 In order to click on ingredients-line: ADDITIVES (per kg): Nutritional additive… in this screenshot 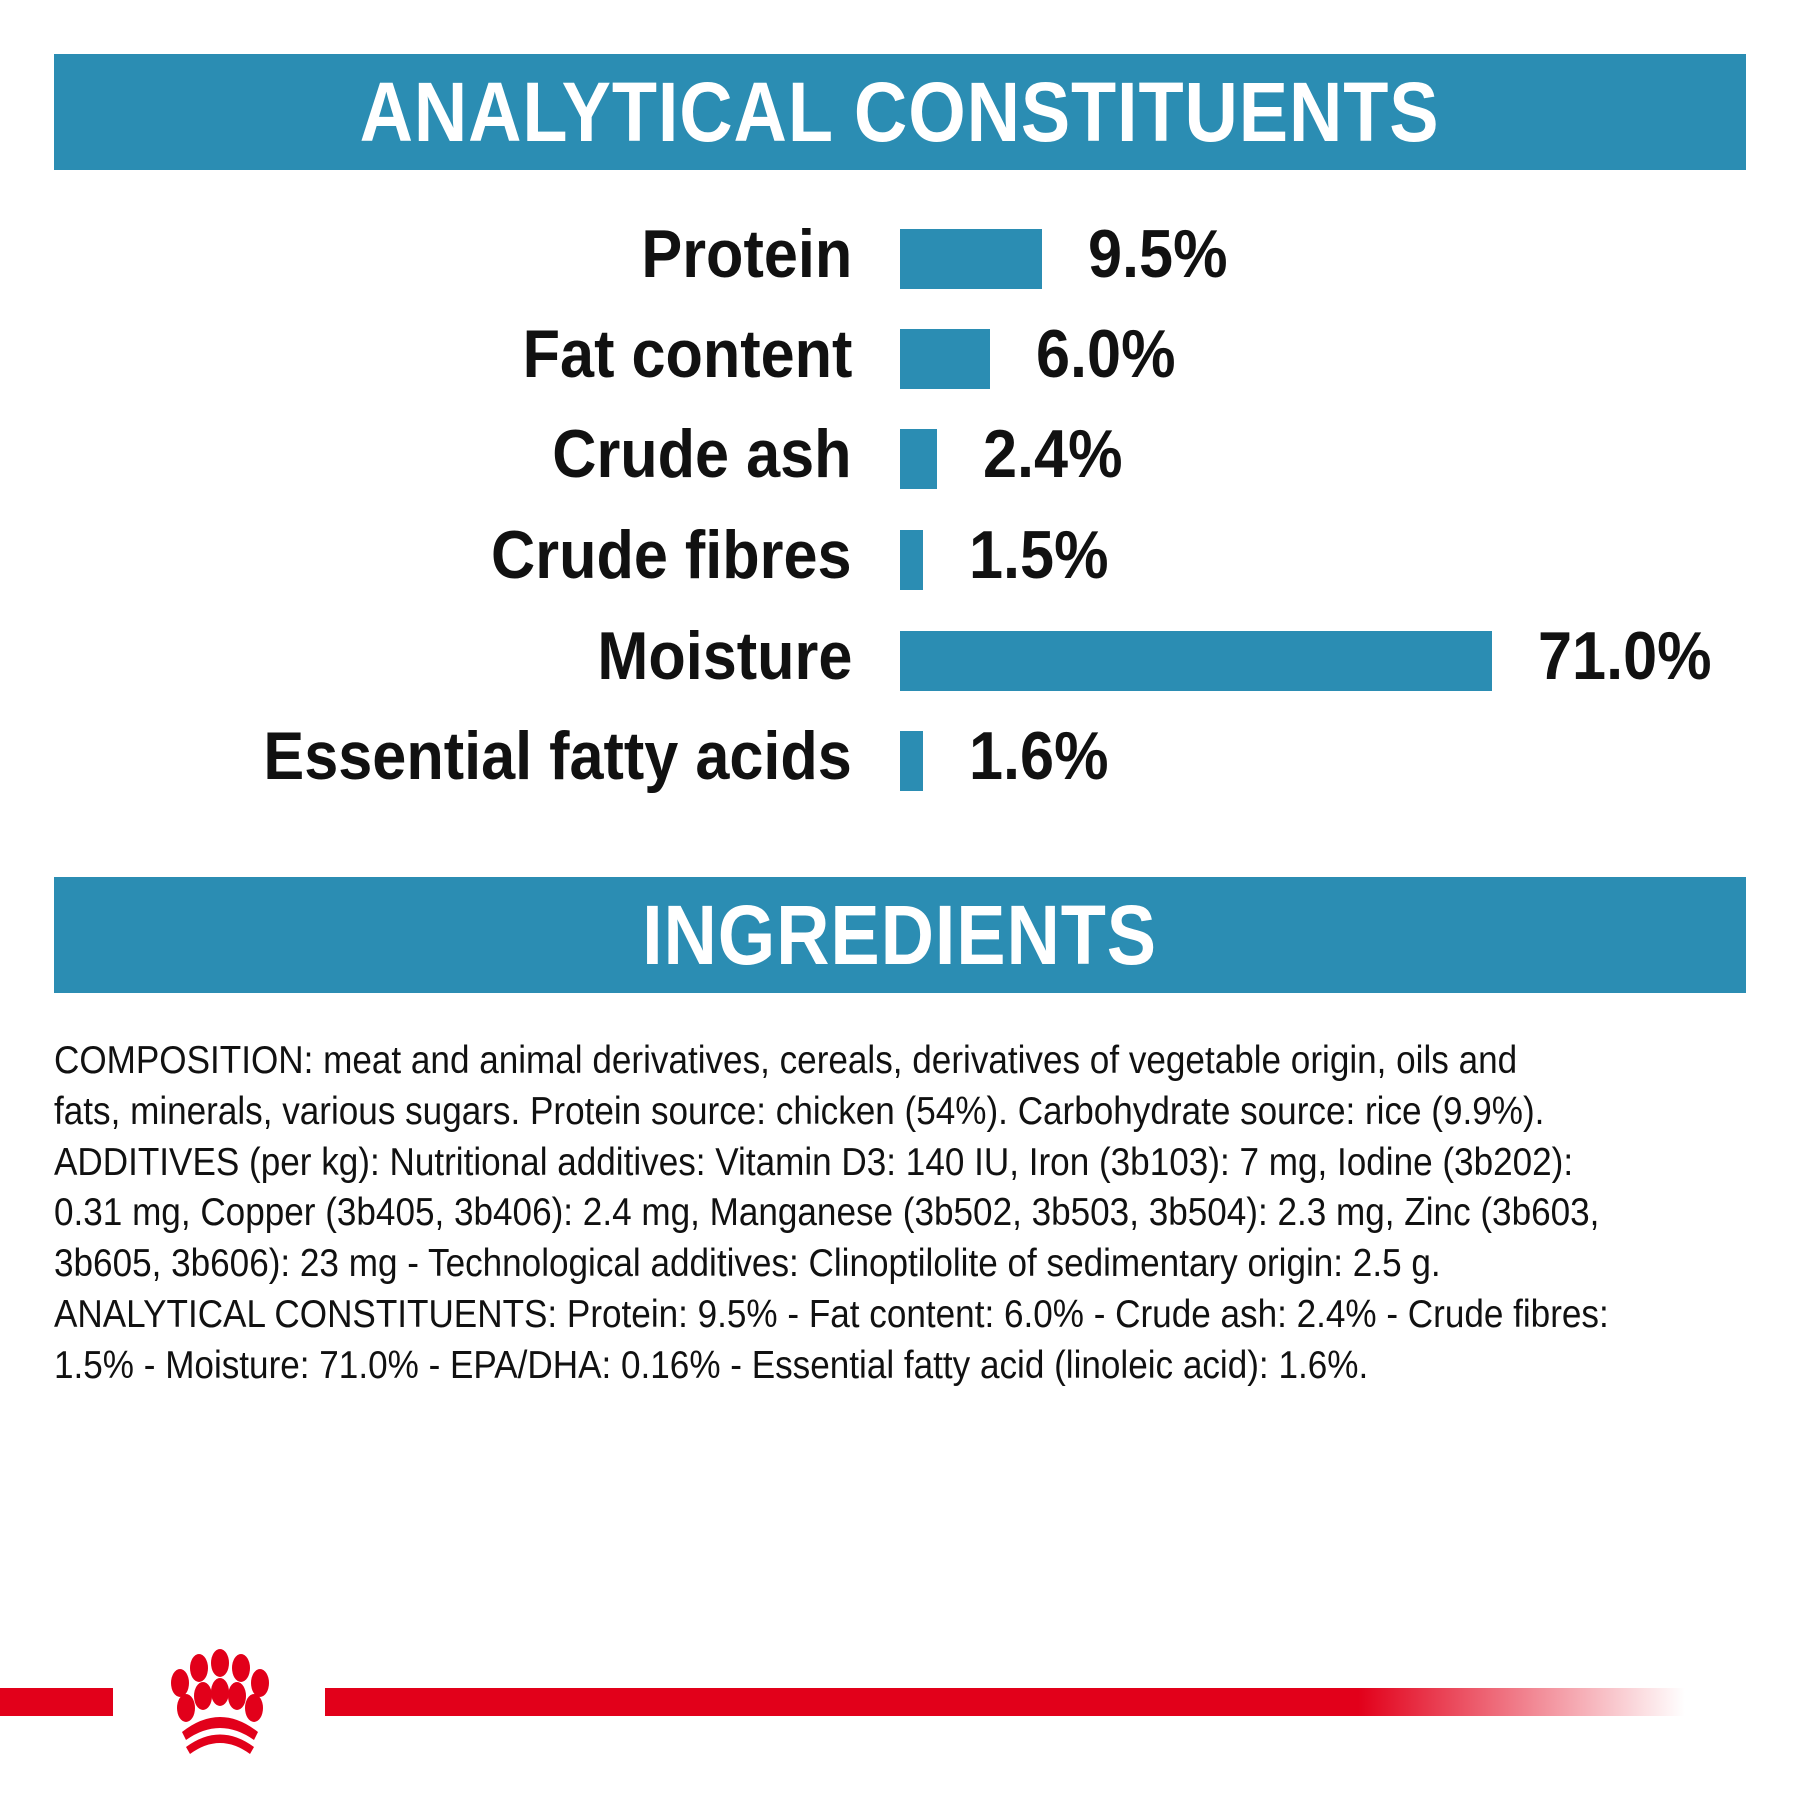, I will do `click(814, 1162)`.